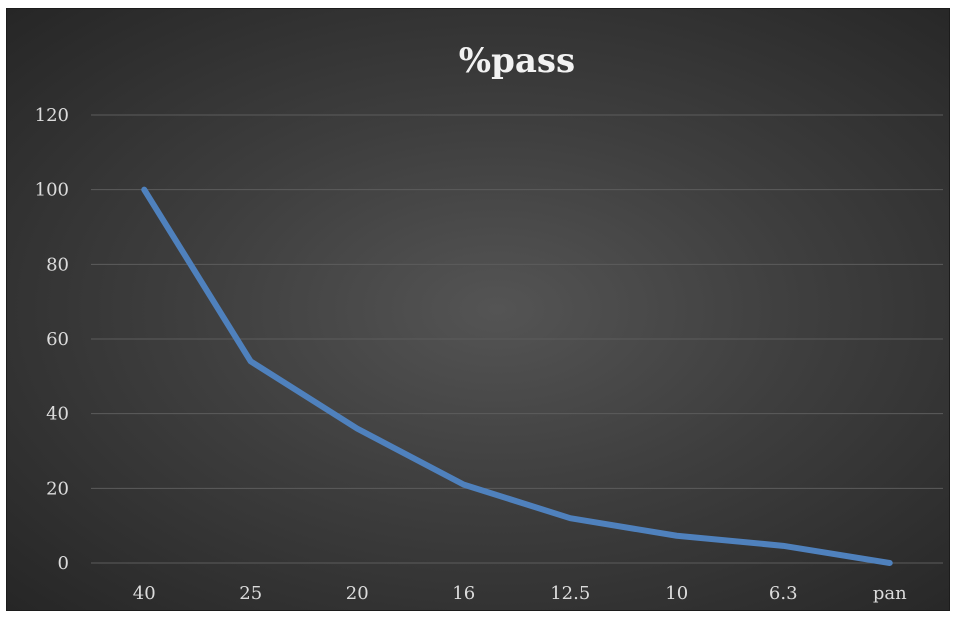 The width and height of the screenshot is (959, 617). I want to click on y-tick-label: 20, so click(57, 488).